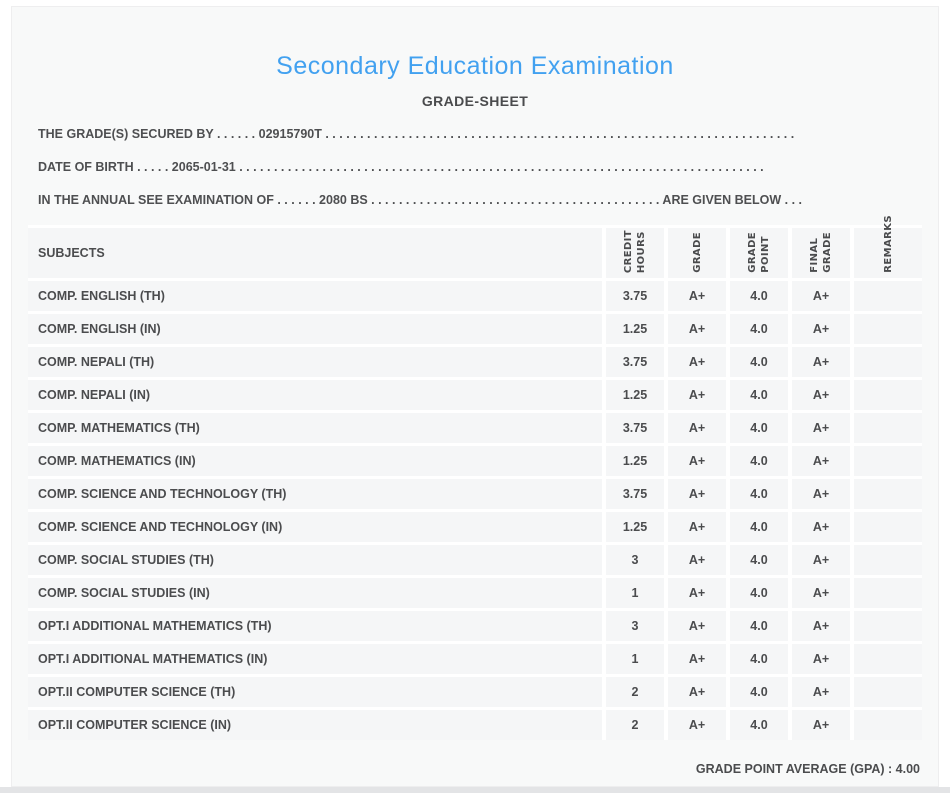 The image size is (950, 793). I want to click on column-header-final-grade: FINAL GRADE, so click(821, 253).